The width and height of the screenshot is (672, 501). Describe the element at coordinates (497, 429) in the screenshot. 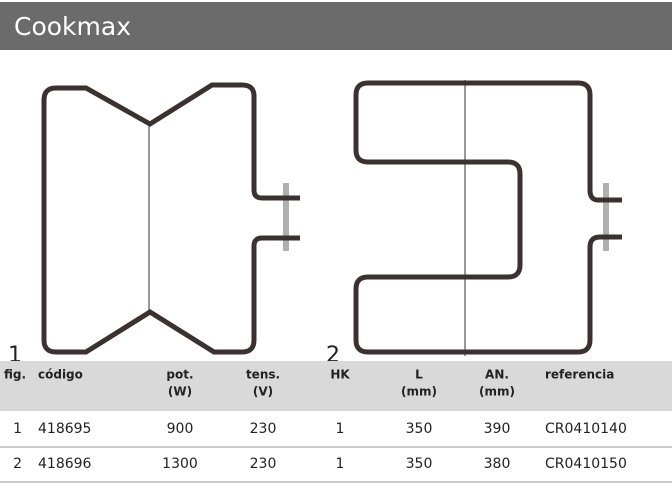

I see `table-cell: 390` at that location.